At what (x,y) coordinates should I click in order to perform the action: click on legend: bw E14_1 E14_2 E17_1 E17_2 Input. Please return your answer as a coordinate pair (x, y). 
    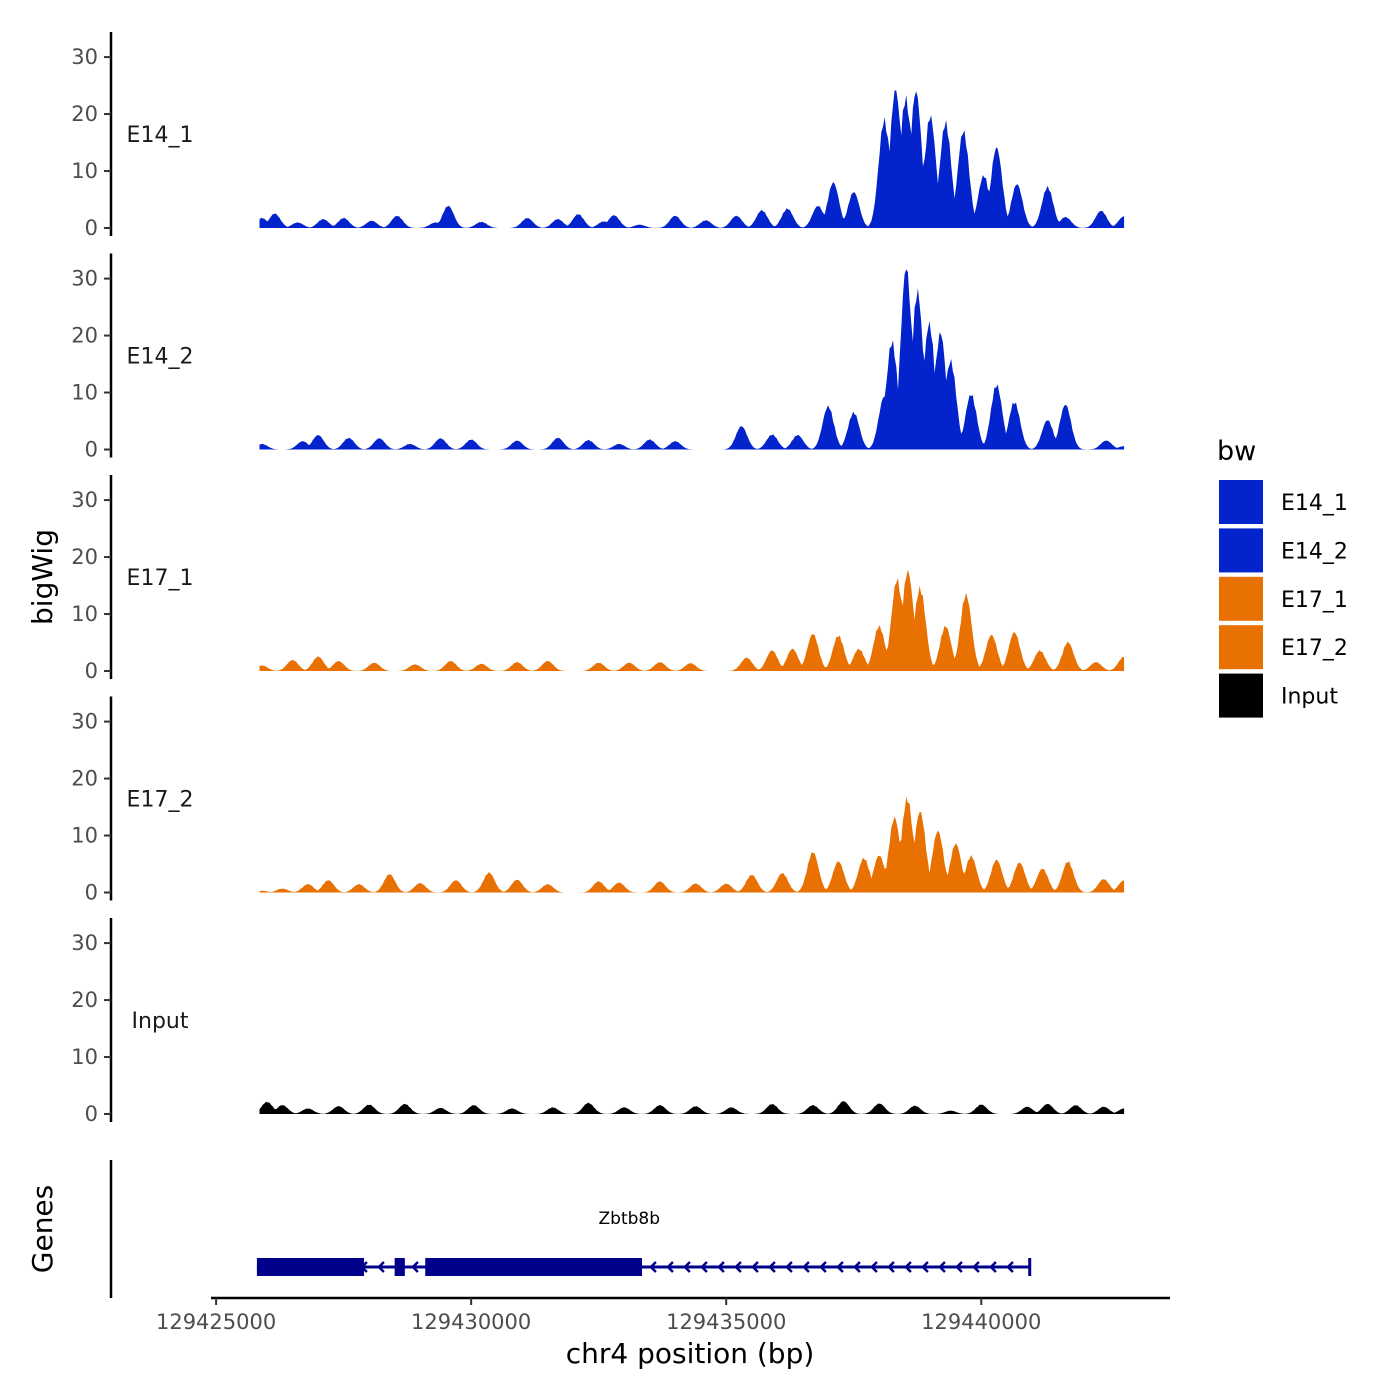
    Looking at the image, I should click on (1282, 577).